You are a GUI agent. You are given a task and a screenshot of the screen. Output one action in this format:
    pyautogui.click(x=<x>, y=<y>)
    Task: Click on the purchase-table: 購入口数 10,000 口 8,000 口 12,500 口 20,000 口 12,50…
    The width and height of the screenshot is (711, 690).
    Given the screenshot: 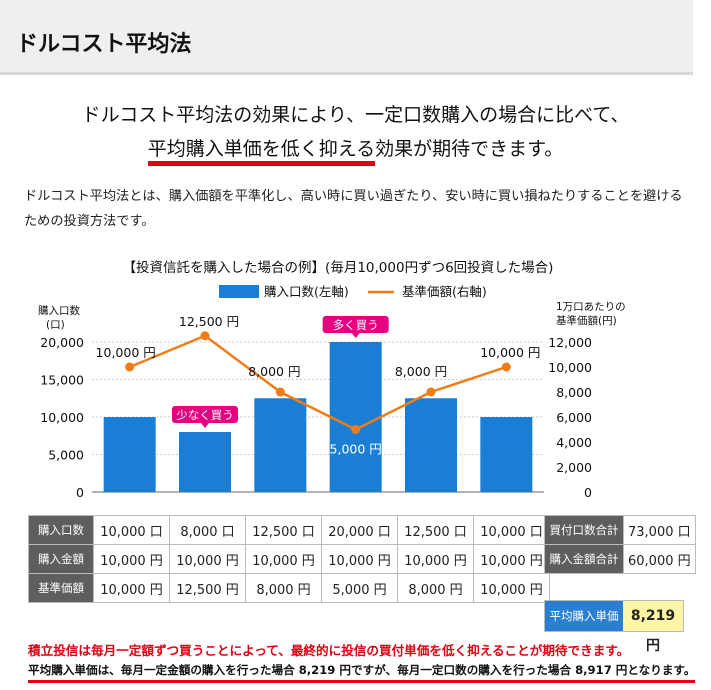 What is the action you would take?
    pyautogui.click(x=289, y=559)
    